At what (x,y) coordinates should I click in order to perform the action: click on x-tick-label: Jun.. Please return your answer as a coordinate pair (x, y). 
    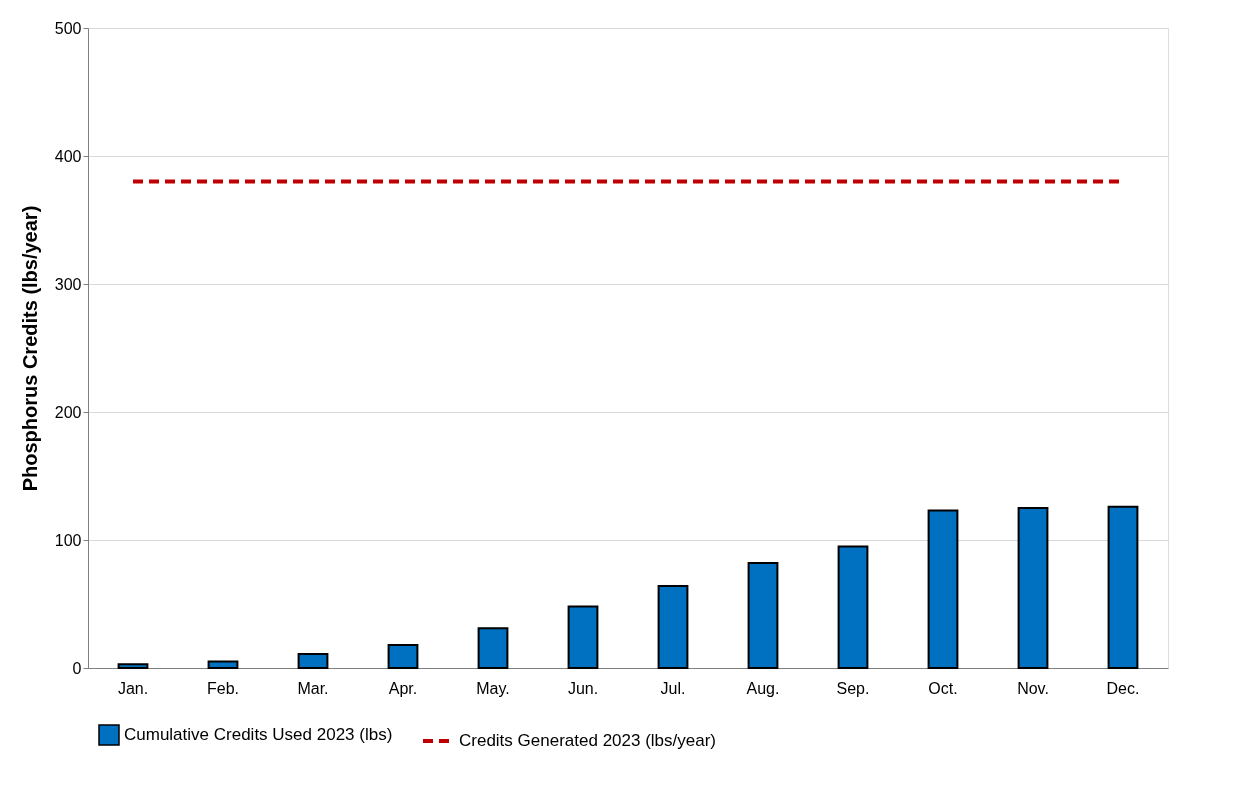
    Looking at the image, I should click on (583, 688).